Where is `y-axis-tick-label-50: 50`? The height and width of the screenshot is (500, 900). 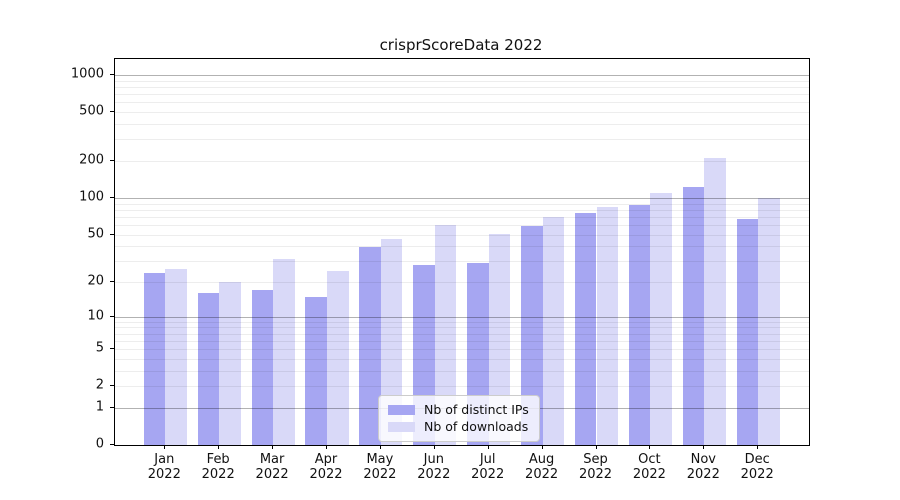 y-axis-tick-label-50: 50 is located at coordinates (95, 233).